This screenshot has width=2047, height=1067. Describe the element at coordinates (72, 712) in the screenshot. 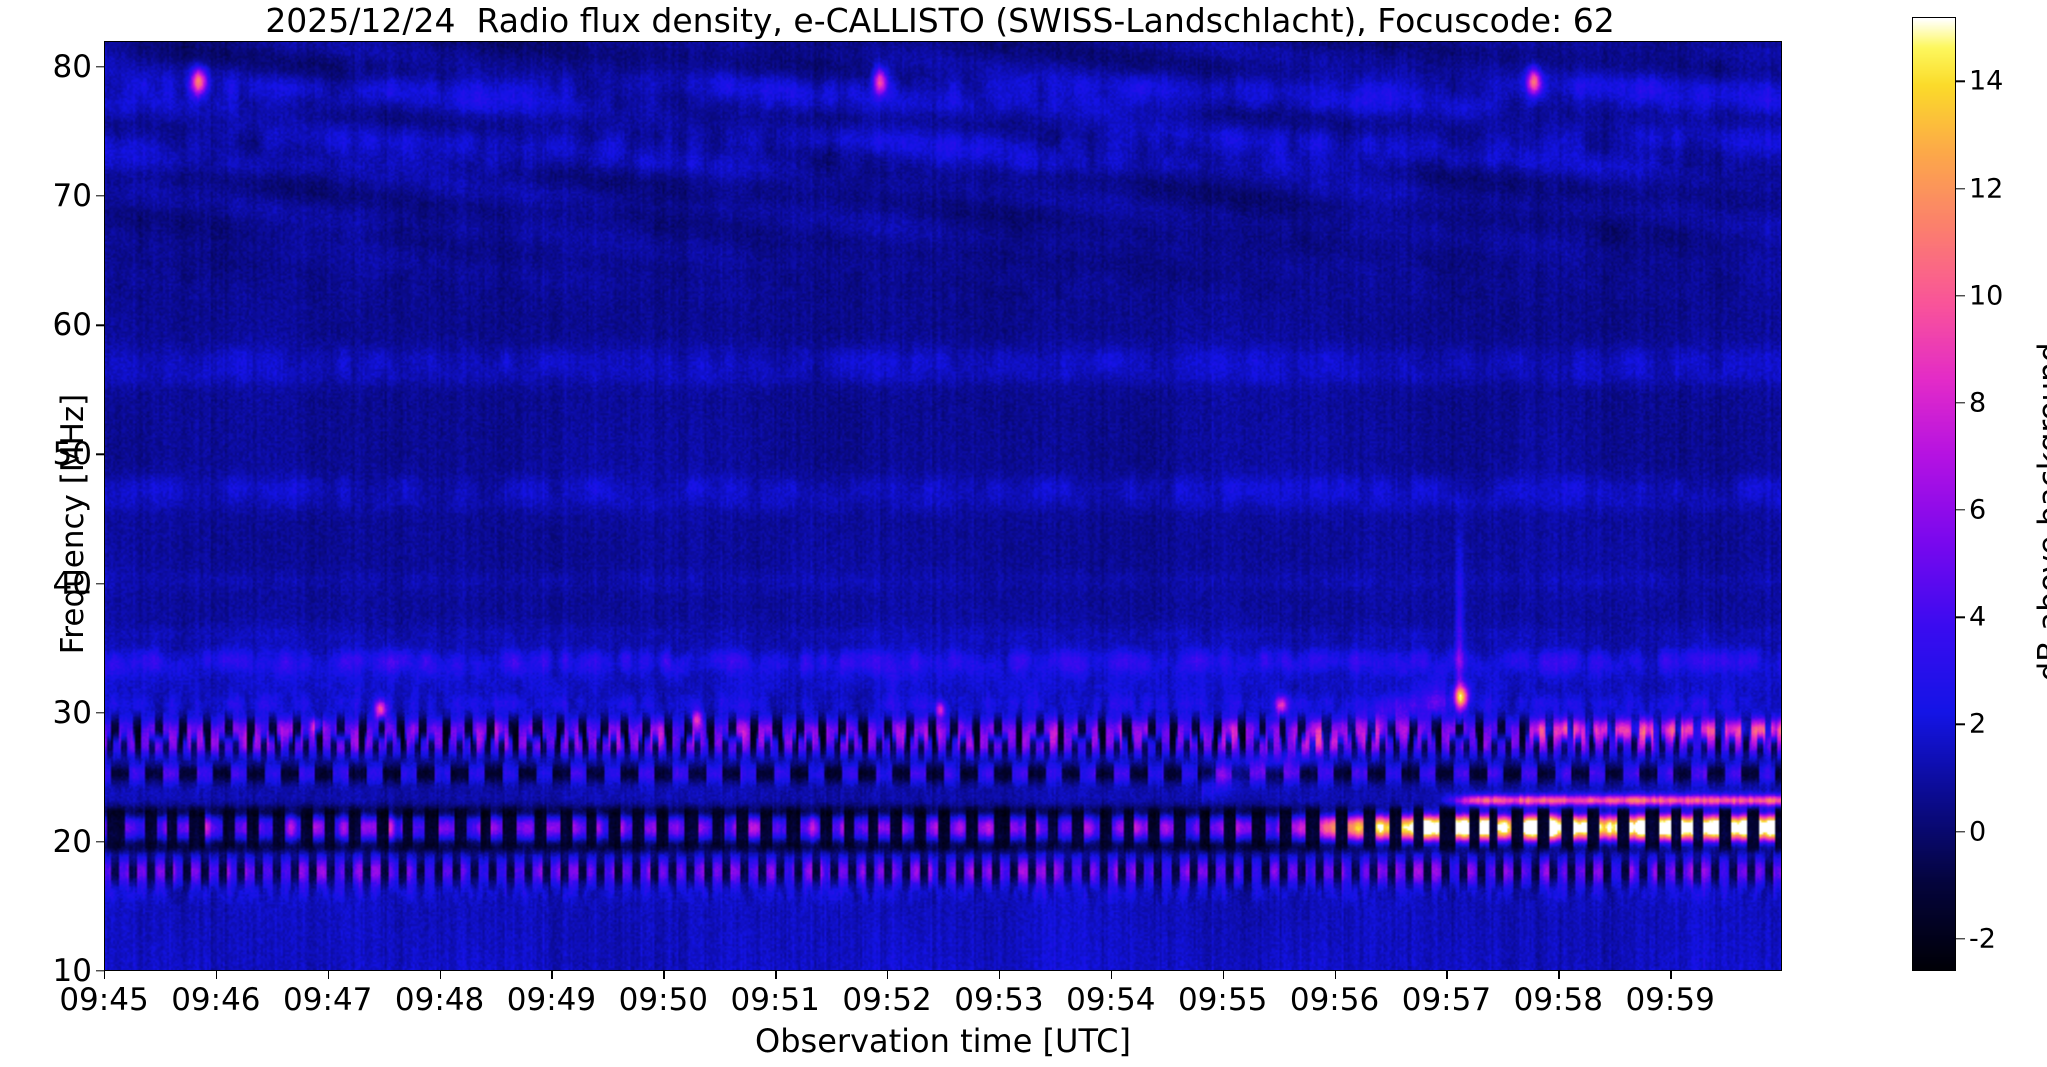

I see `y-tick-label: 30` at that location.